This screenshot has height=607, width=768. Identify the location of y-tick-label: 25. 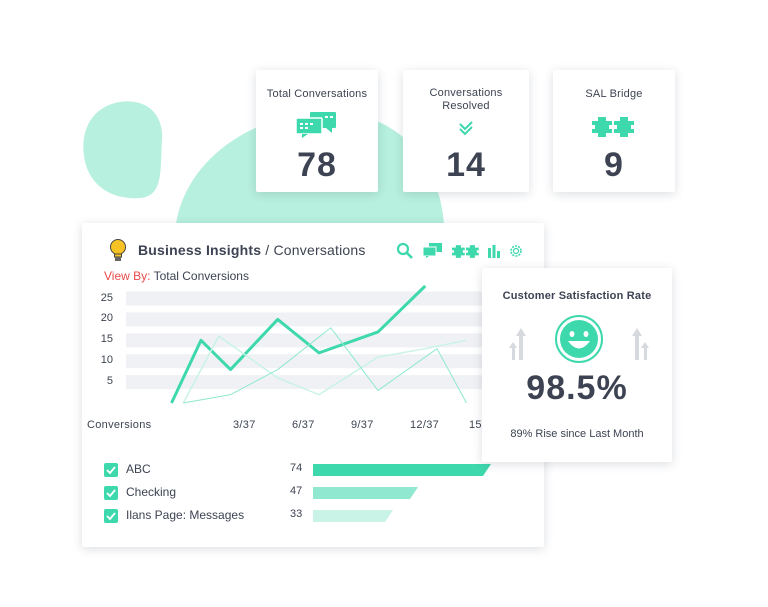
(106, 297).